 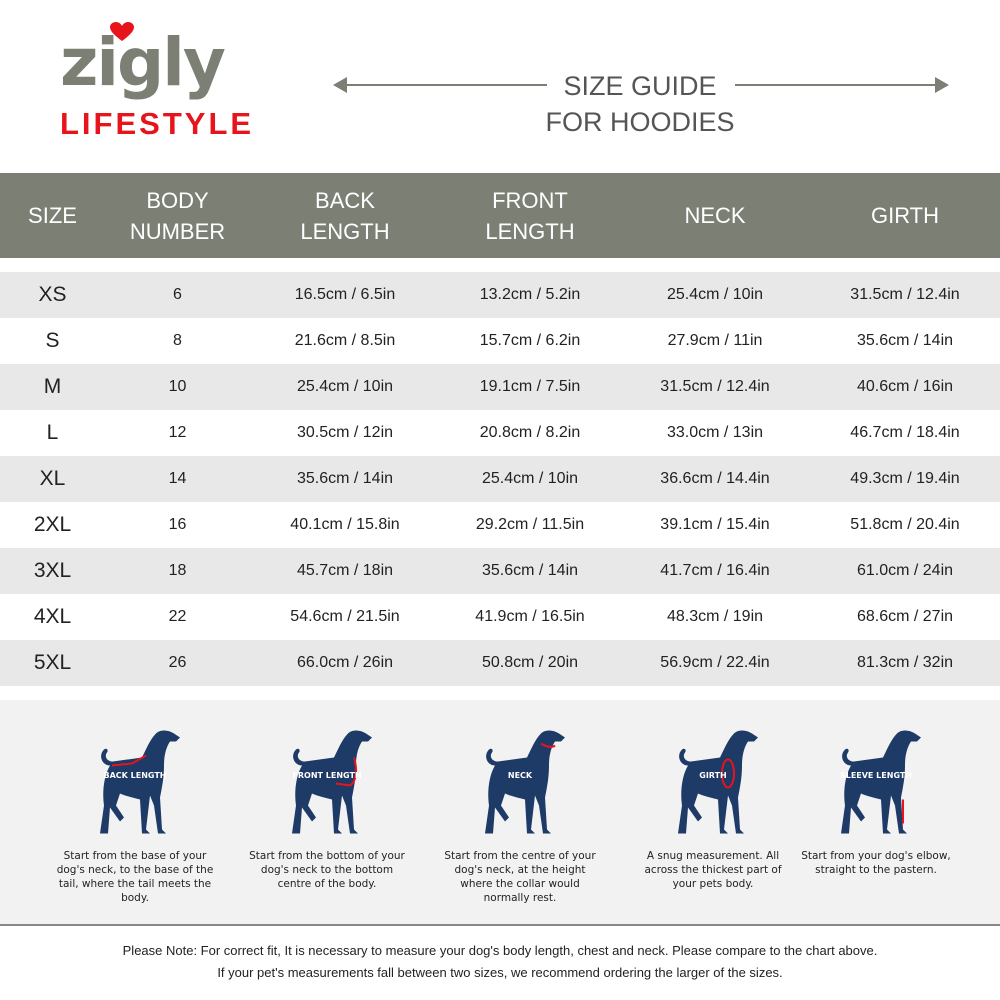 What do you see at coordinates (177, 478) in the screenshot?
I see `table-cell: 14` at bounding box center [177, 478].